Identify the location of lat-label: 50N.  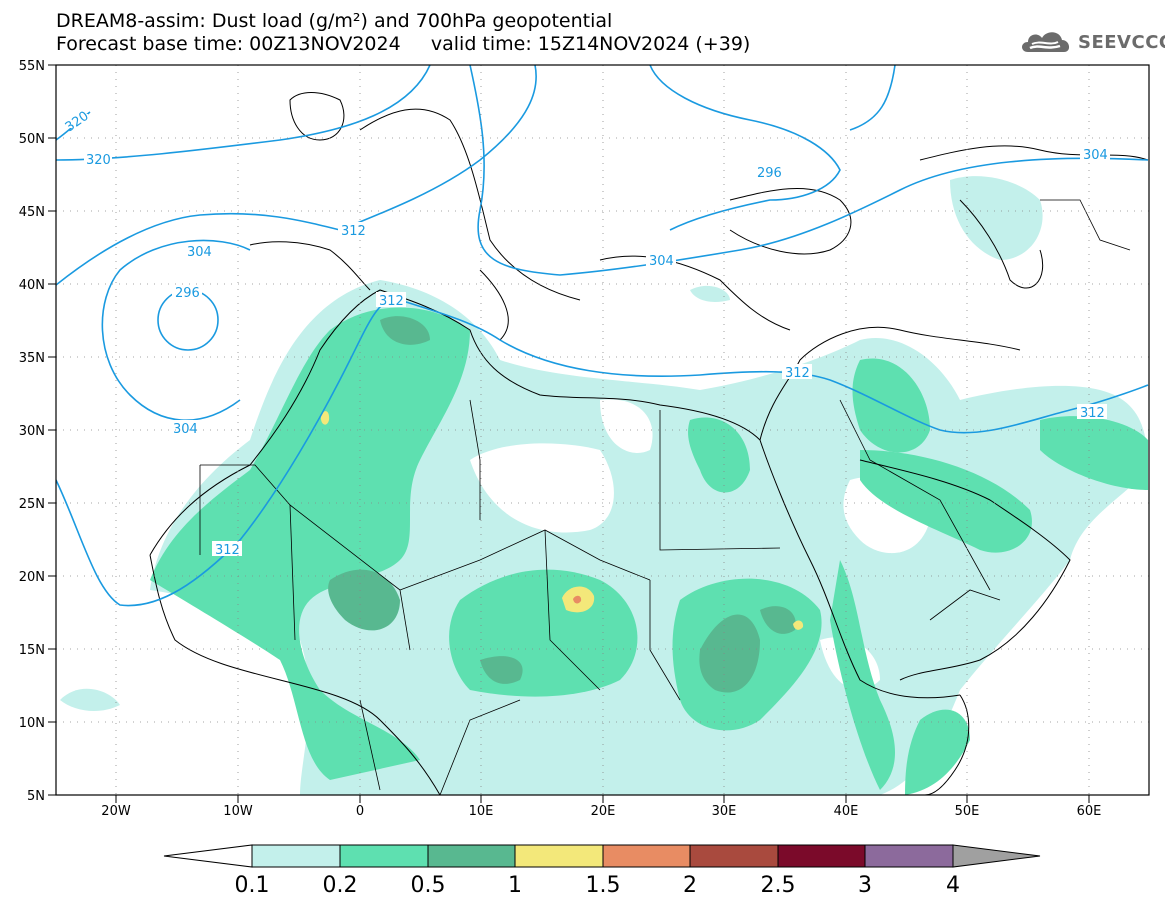
(32, 139).